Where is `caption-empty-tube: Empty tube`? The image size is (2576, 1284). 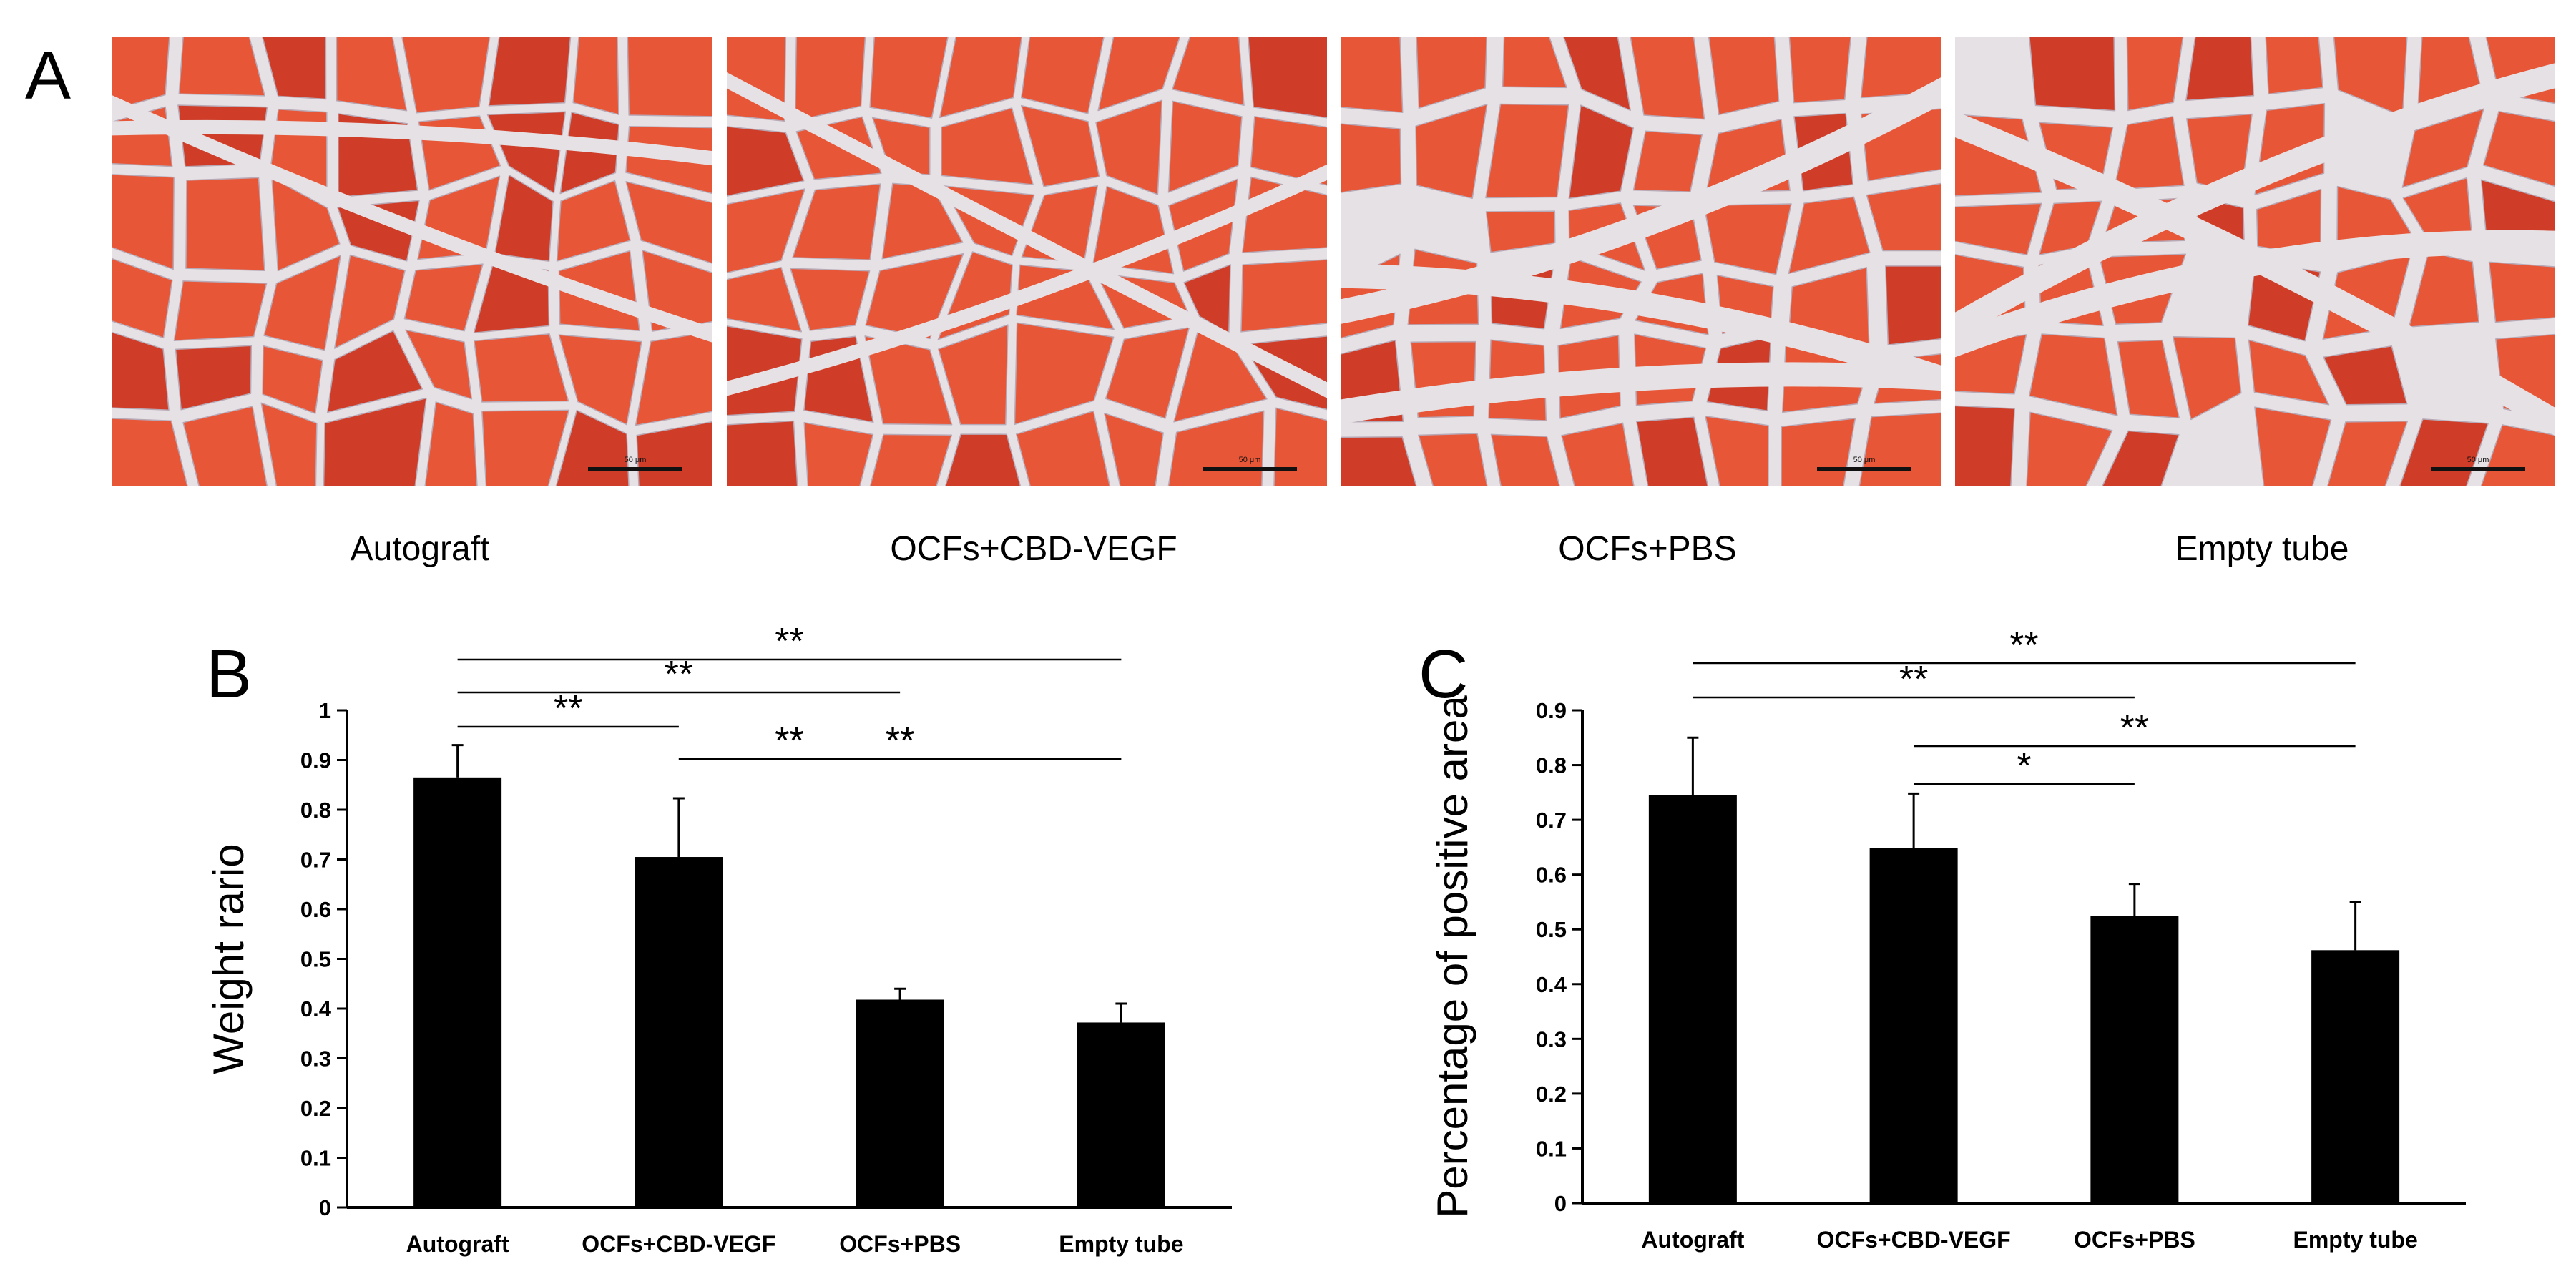
caption-empty-tube: Empty tube is located at coordinates (2262, 549).